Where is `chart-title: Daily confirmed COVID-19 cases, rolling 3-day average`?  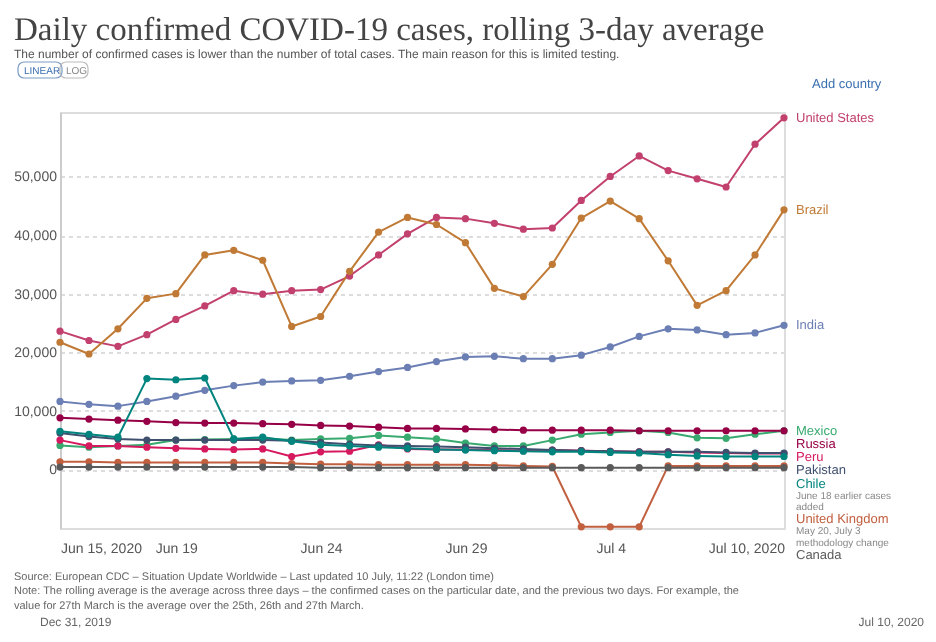
chart-title: Daily confirmed COVID-19 cases, rolling 3-day average is located at coordinates (389, 29).